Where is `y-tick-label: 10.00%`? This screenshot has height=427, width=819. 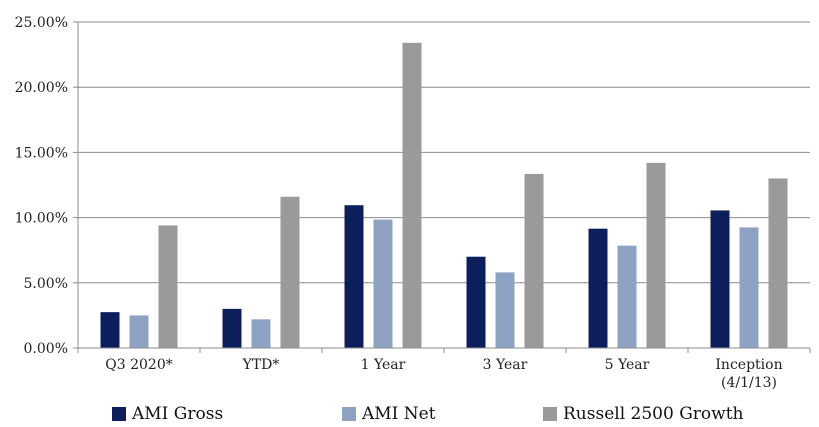
y-tick-label: 10.00% is located at coordinates (41, 219).